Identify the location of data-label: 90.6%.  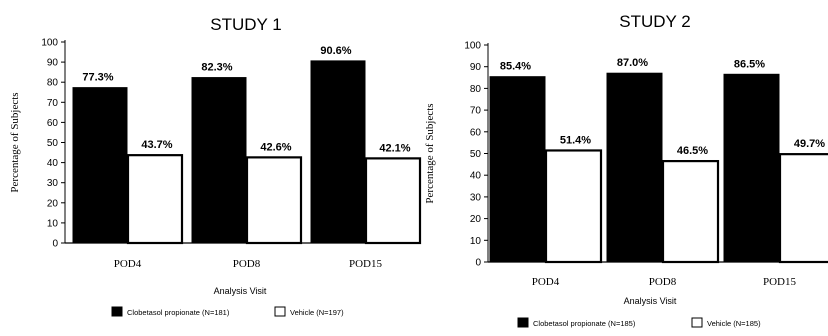
(335, 51).